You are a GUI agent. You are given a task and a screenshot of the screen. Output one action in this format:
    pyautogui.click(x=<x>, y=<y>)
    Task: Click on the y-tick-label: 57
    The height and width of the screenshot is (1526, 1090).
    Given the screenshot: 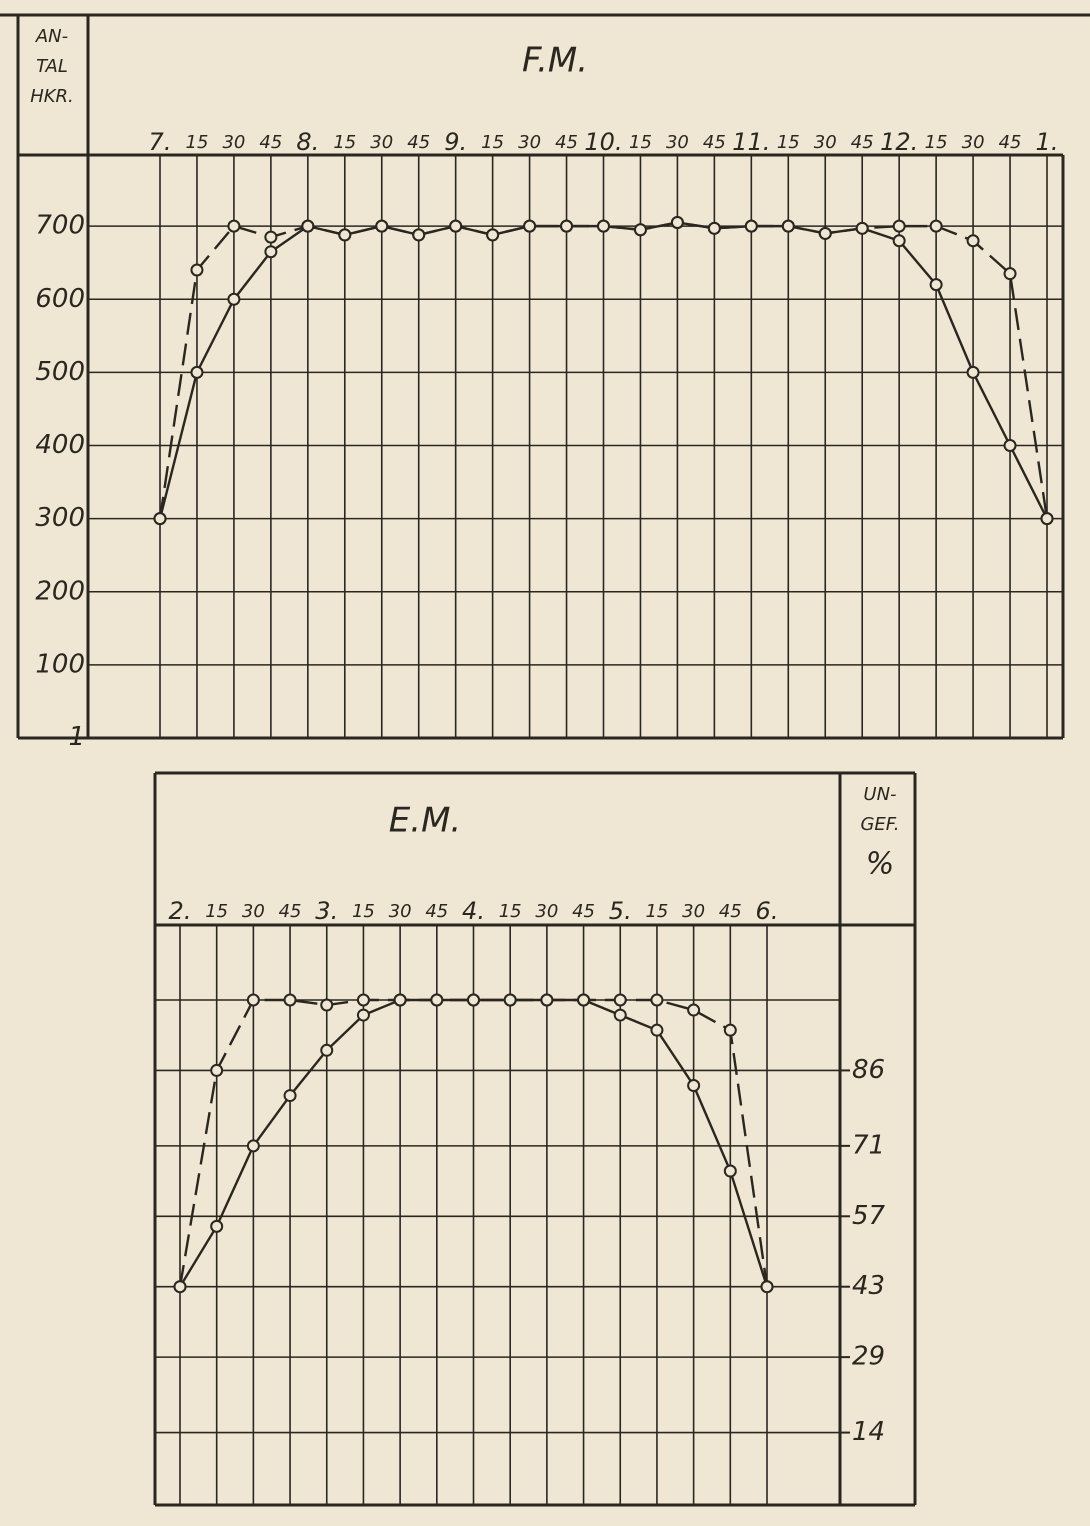 What is the action you would take?
    pyautogui.click(x=869, y=1216)
    